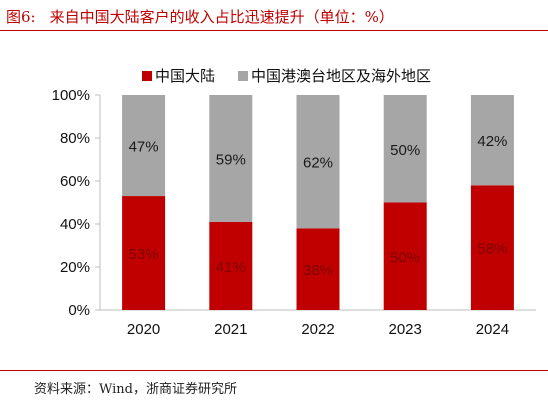  What do you see at coordinates (143, 329) in the screenshot?
I see `x-tick-label: 2020` at bounding box center [143, 329].